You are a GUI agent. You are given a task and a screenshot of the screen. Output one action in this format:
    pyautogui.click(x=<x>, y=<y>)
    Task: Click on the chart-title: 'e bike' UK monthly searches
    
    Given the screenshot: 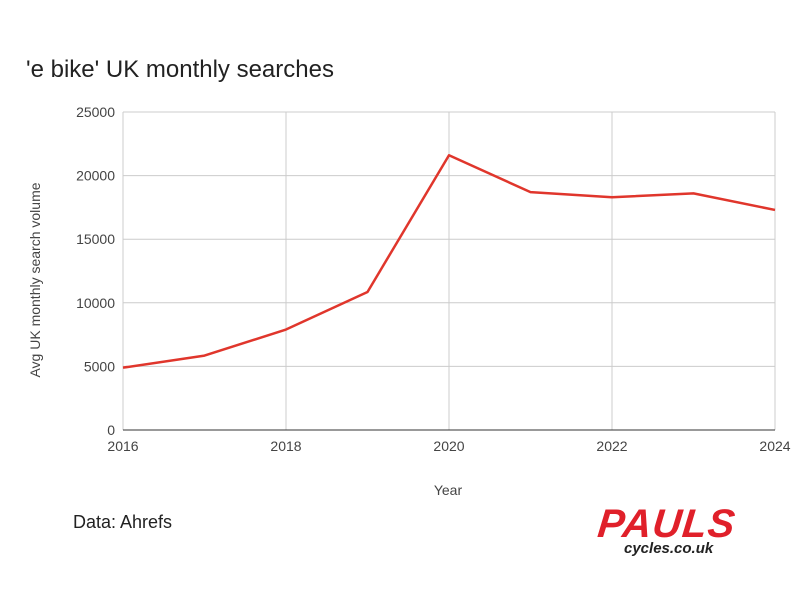 What is the action you would take?
    pyautogui.click(x=180, y=69)
    